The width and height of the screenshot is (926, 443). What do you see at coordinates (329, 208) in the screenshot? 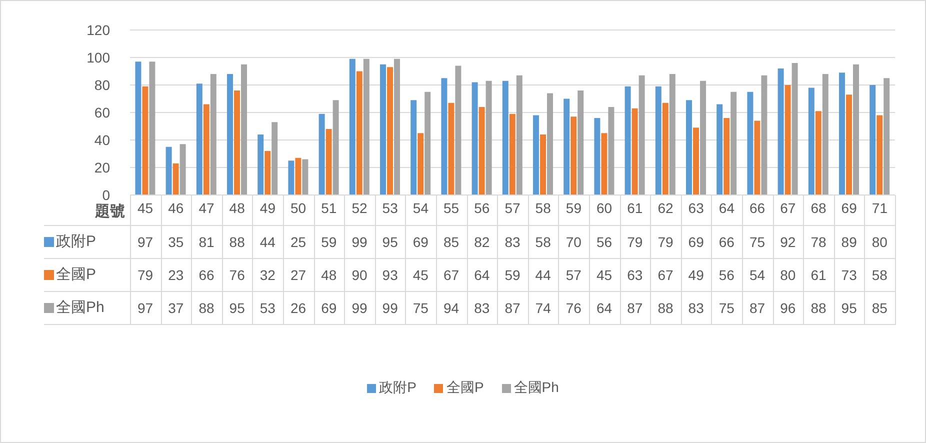
I see `x-tick-label: 51` at bounding box center [329, 208].